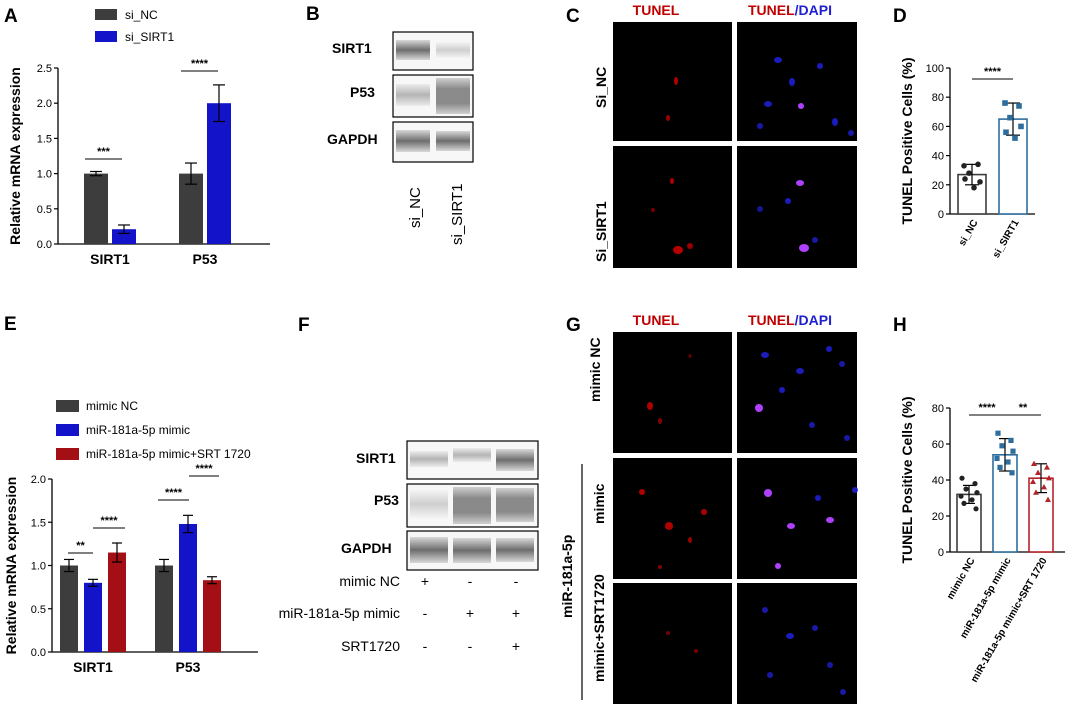 Image resolution: width=1065 pixels, height=712 pixels. What do you see at coordinates (672, 207) in the screenshot?
I see `c-image-tunel-sirt1` at bounding box center [672, 207].